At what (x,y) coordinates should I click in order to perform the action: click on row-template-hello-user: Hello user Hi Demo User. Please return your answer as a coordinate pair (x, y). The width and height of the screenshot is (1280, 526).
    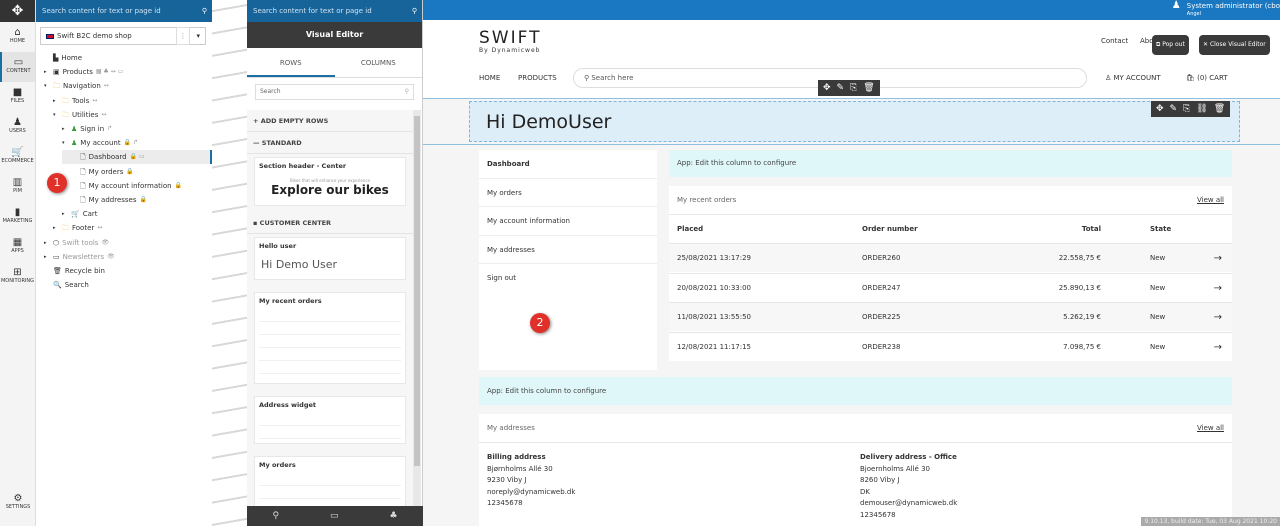
    Looking at the image, I should click on (330, 258).